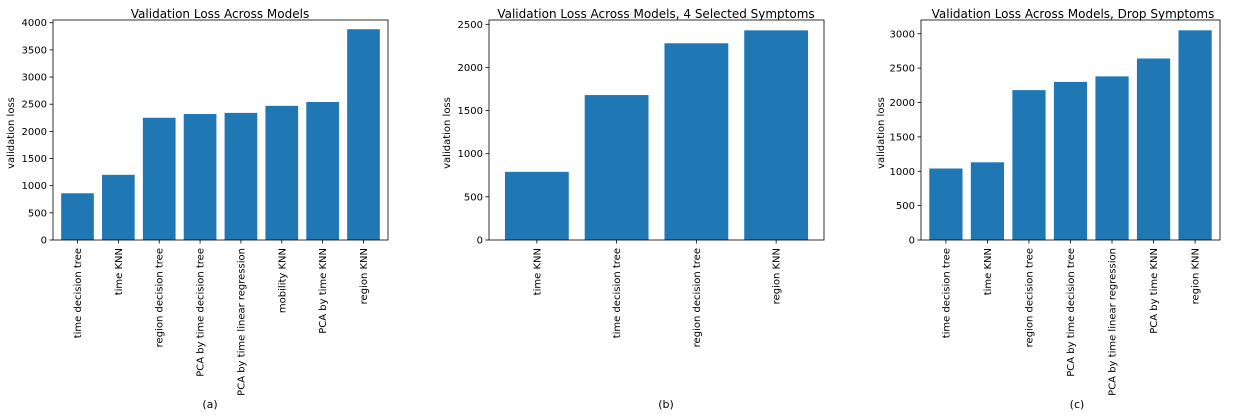 The image size is (1253, 416). What do you see at coordinates (1113, 322) in the screenshot?
I see `x-tick-label-c-5: PCA by time linear regression` at bounding box center [1113, 322].